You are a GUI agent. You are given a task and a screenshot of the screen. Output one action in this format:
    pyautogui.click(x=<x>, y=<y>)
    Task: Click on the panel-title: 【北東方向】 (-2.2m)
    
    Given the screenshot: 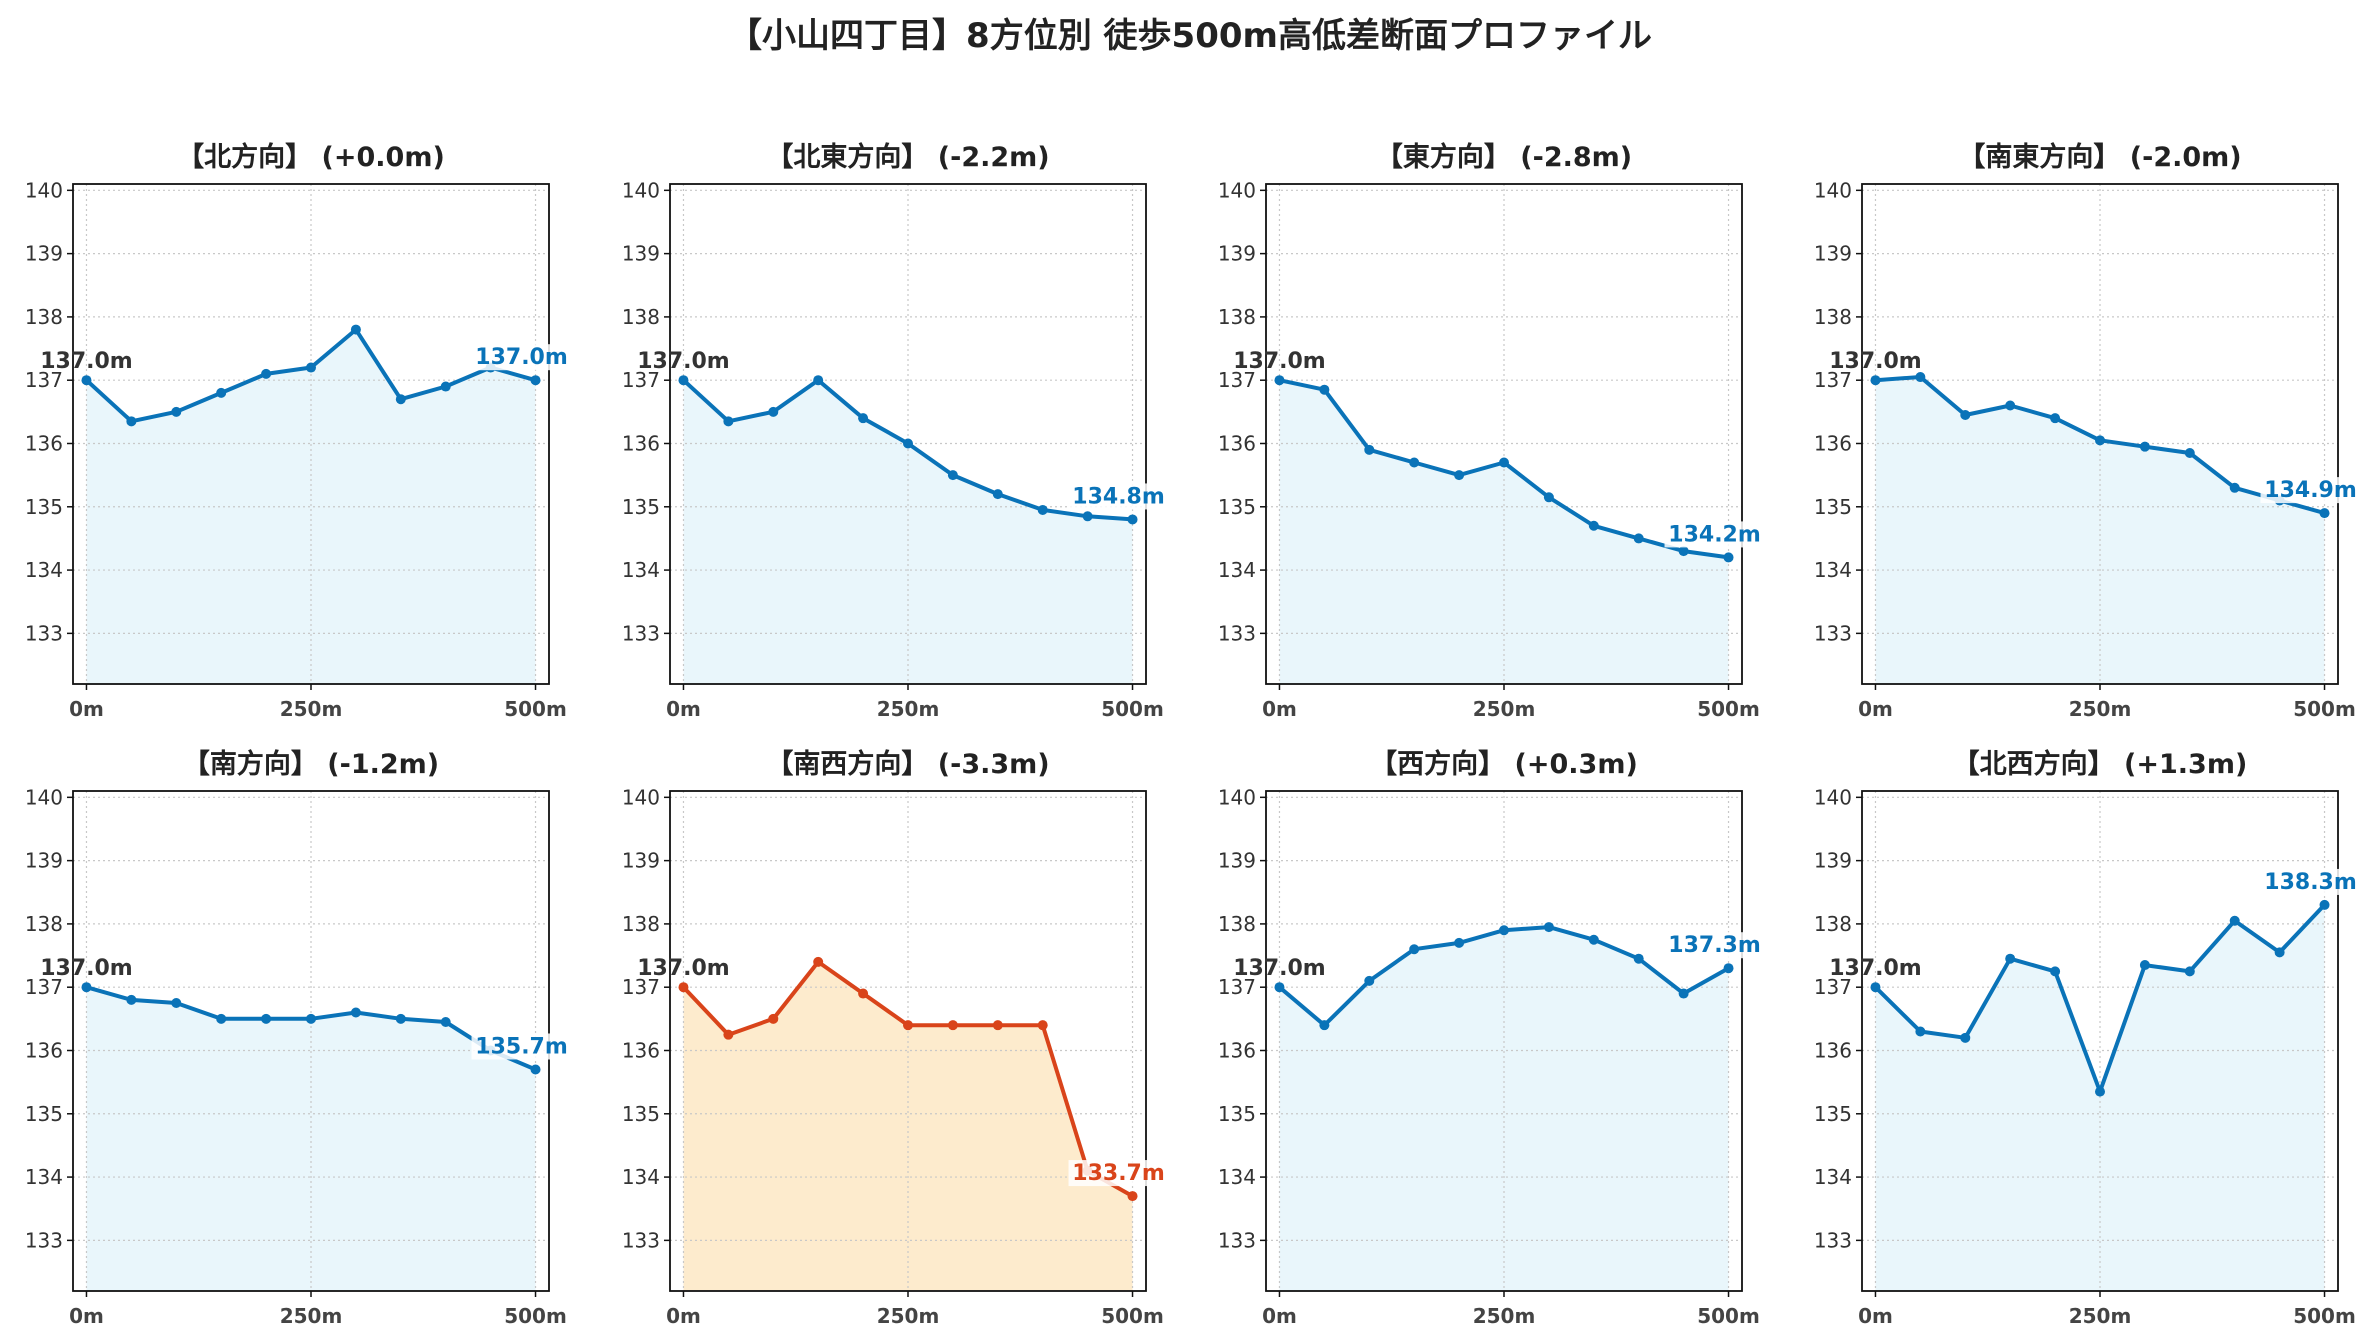 What is the action you would take?
    pyautogui.click(x=907, y=157)
    